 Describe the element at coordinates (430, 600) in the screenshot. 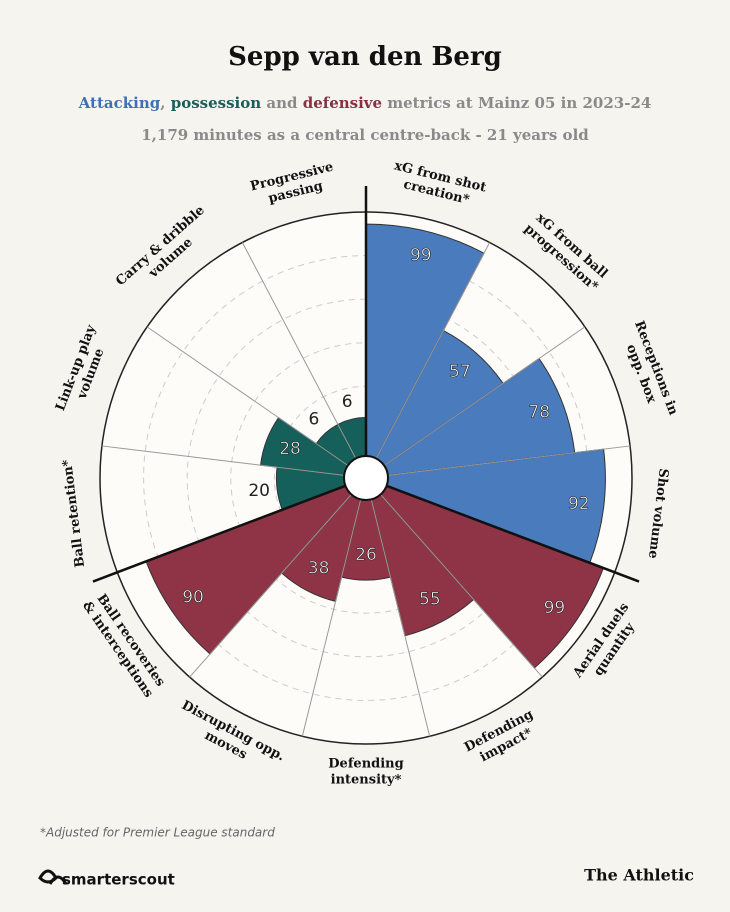

I see `value-label: 55` at that location.